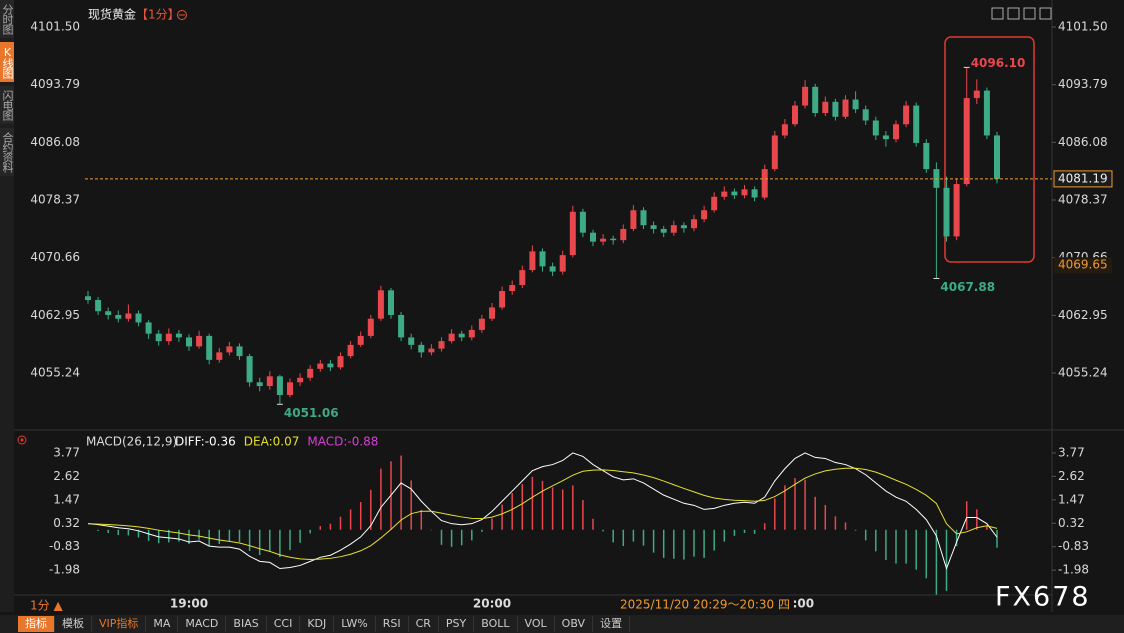 Image resolution: width=1124 pixels, height=633 pixels. I want to click on collapse-icon, so click(182, 15).